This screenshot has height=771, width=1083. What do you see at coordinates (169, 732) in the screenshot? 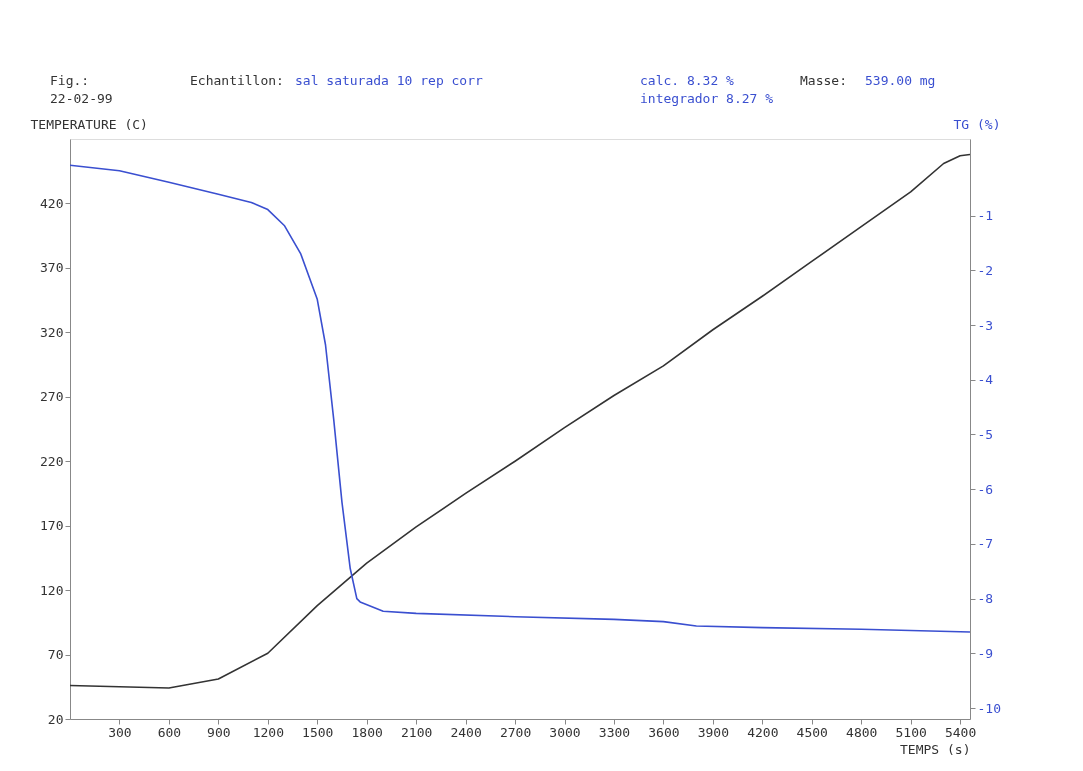
I see `x-tick-label: 600` at bounding box center [169, 732].